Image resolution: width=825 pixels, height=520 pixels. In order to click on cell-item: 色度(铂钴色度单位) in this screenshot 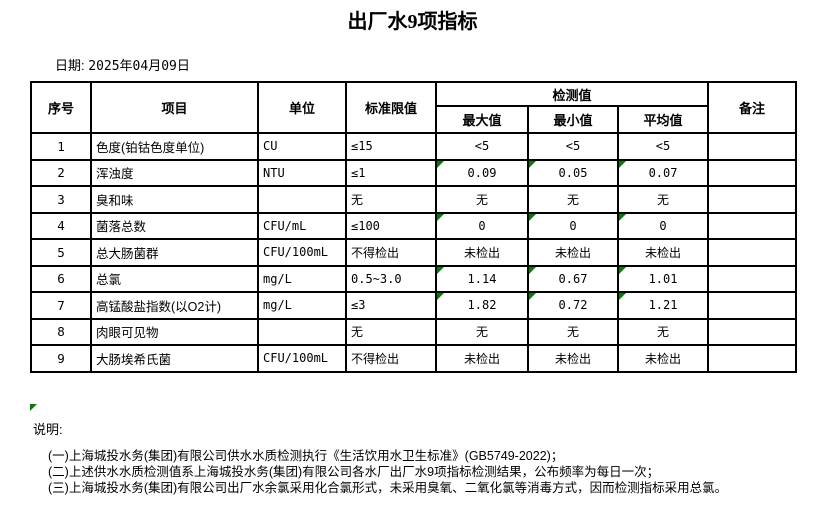, I will do `click(174, 146)`.